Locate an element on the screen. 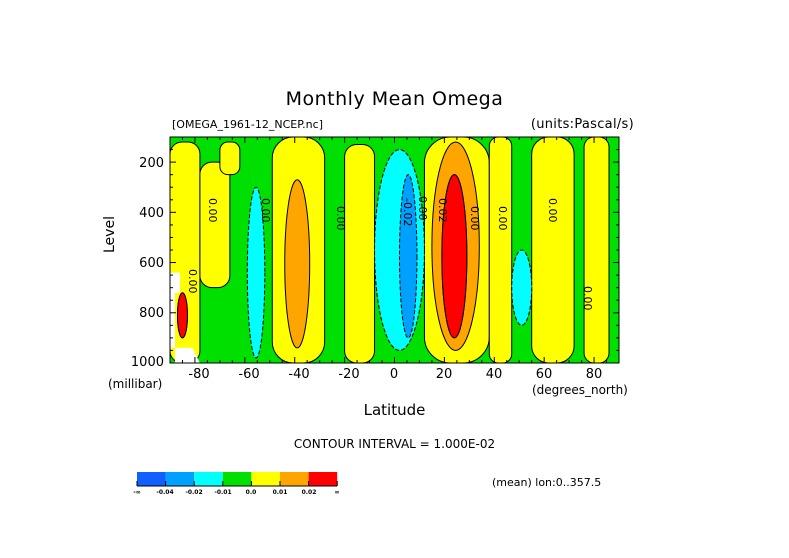  x-tick-label: 80 is located at coordinates (594, 374).